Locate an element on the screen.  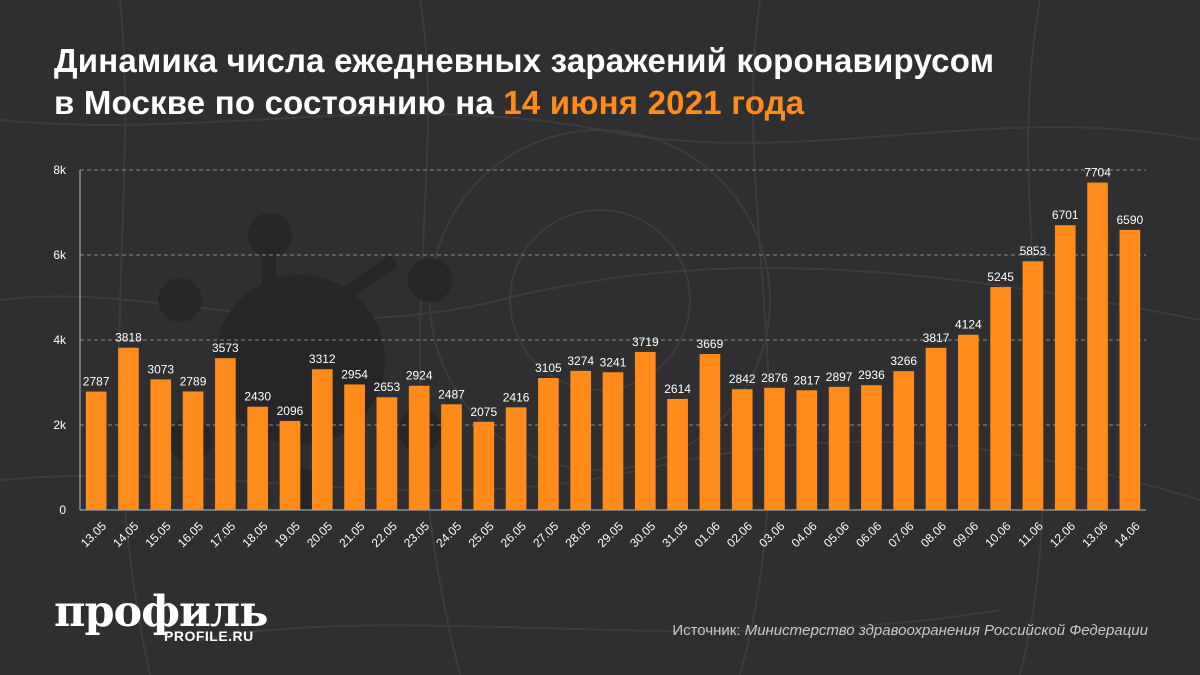
x-tick-label: 11.06 is located at coordinates (1030, 534).